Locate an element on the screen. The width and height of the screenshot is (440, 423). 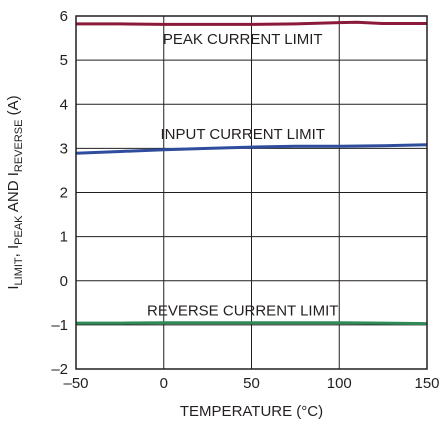
x-tick-label: 150 is located at coordinates (426, 383).